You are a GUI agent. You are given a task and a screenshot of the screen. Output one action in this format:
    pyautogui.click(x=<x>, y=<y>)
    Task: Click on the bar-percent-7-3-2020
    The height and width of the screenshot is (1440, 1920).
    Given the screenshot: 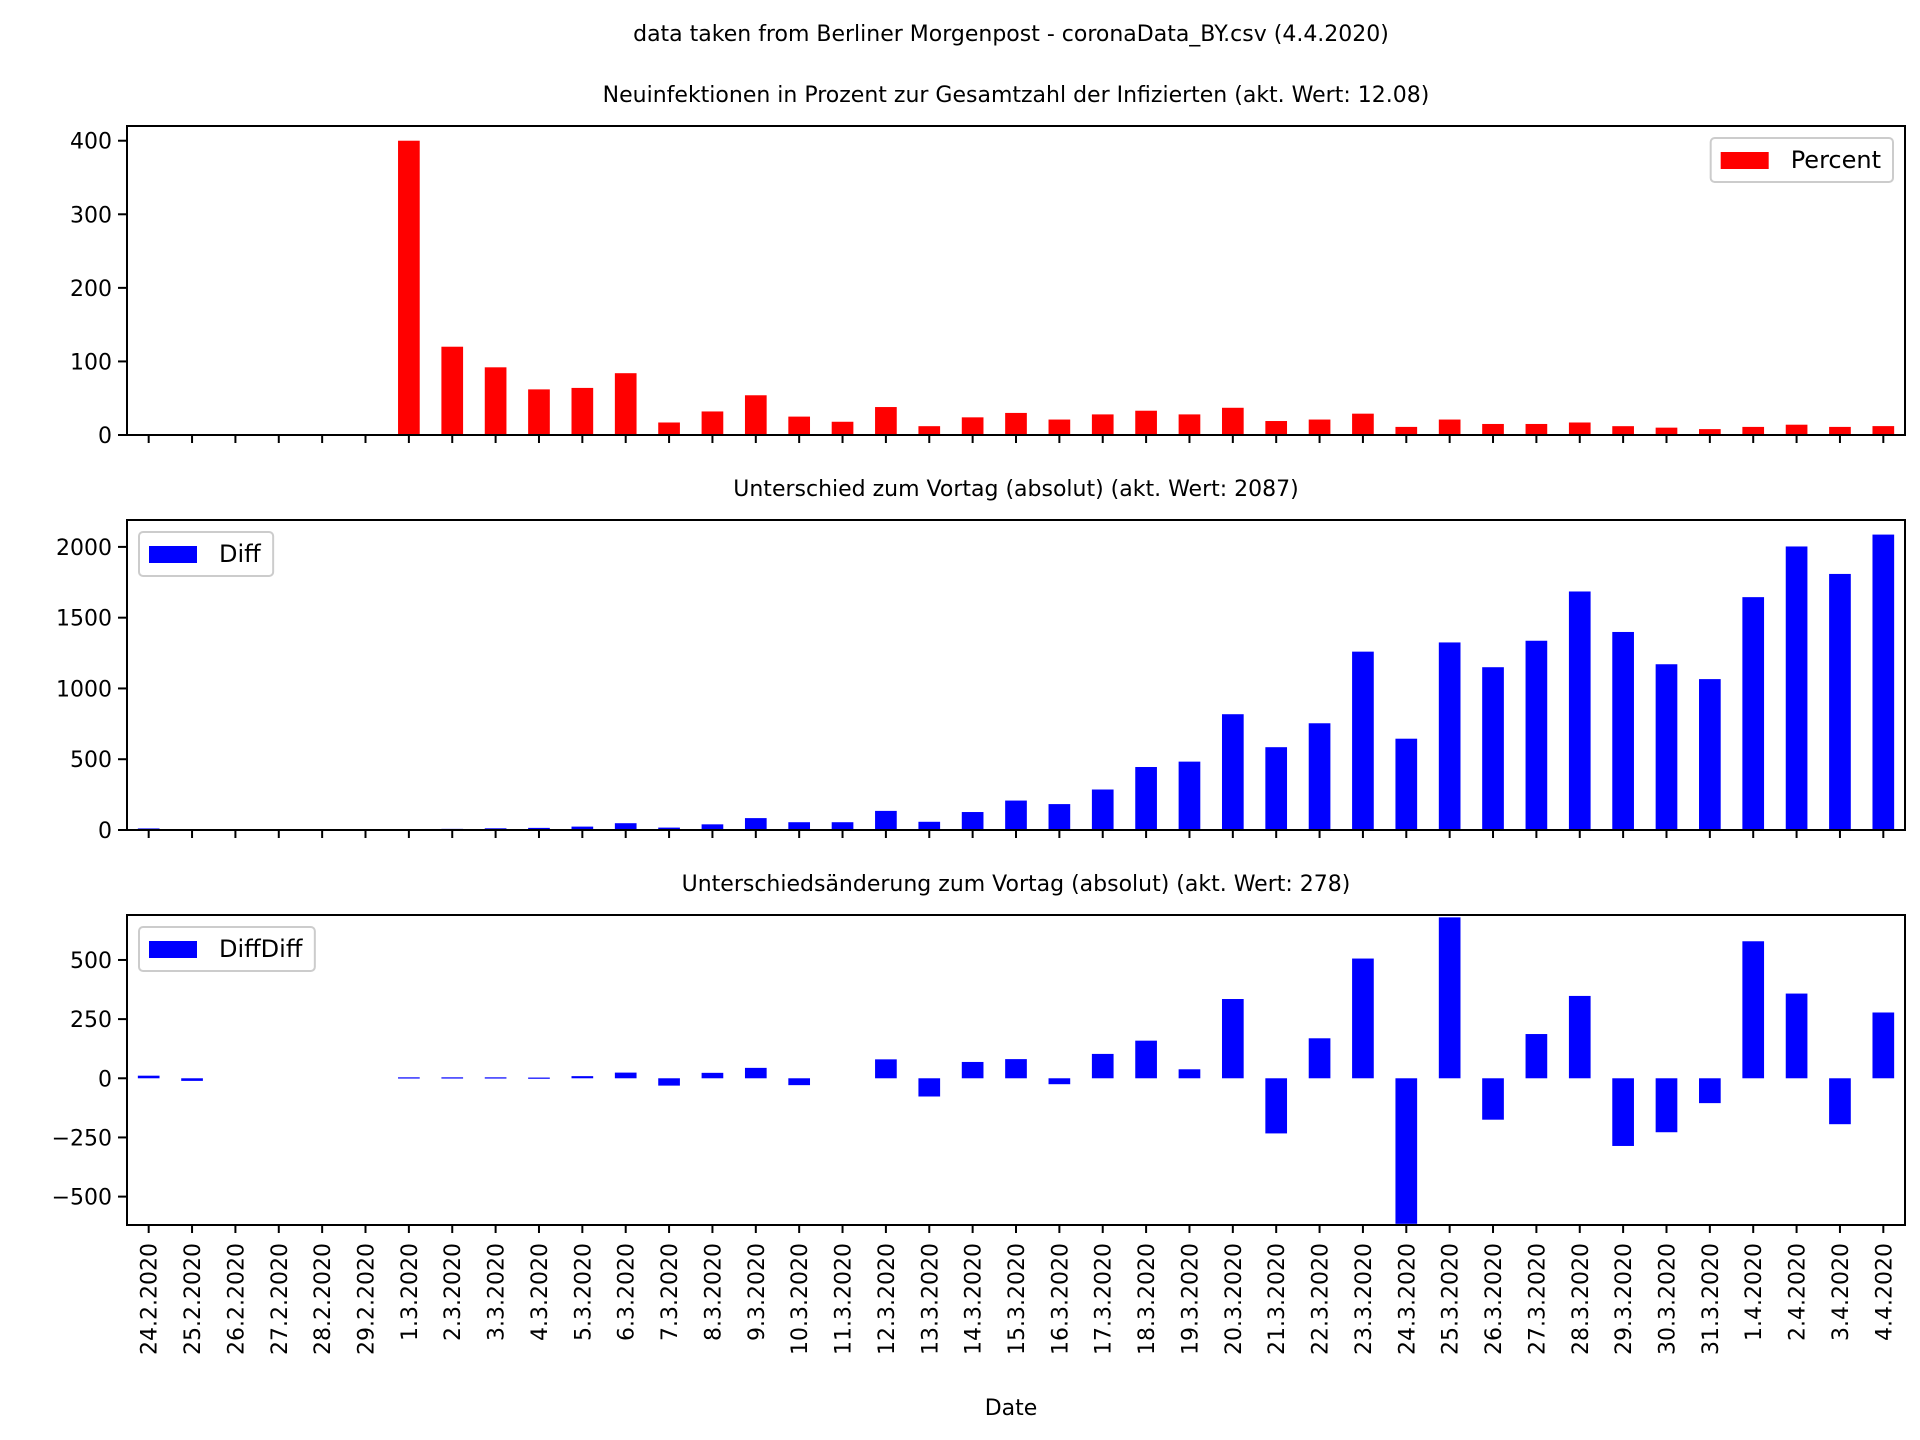 What is the action you would take?
    pyautogui.click(x=669, y=428)
    